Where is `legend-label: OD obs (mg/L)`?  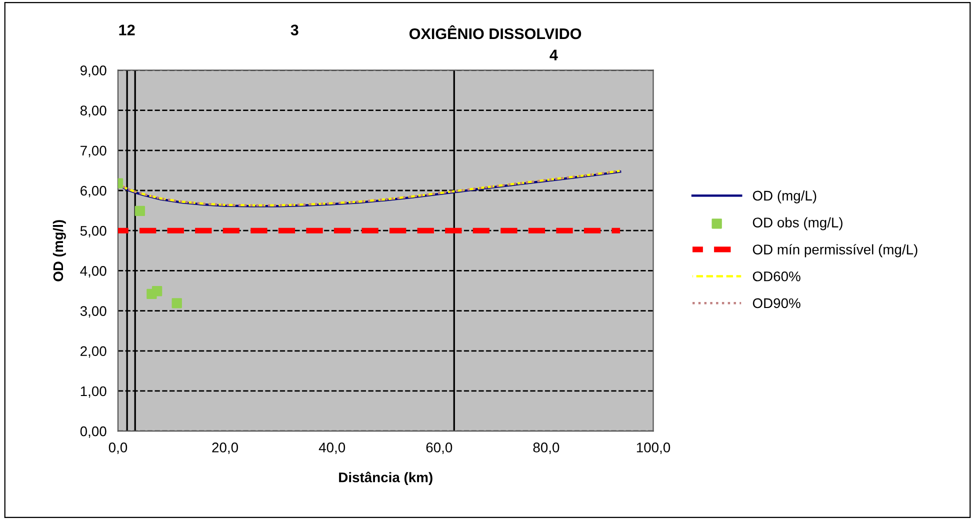
legend-label: OD obs (mg/L) is located at coordinates (797, 223).